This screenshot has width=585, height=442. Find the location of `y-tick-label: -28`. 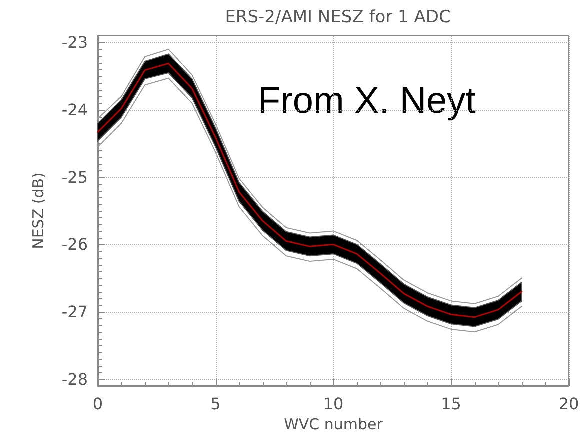

y-tick-label: -28 is located at coordinates (75, 379).